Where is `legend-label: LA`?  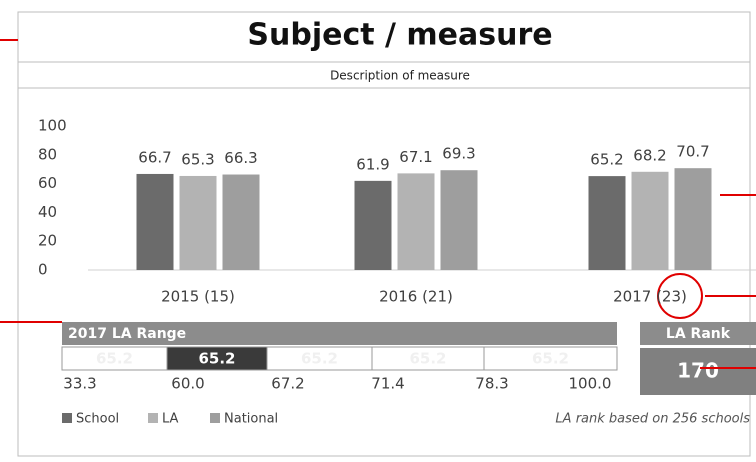
legend-label: LA is located at coordinates (170, 419).